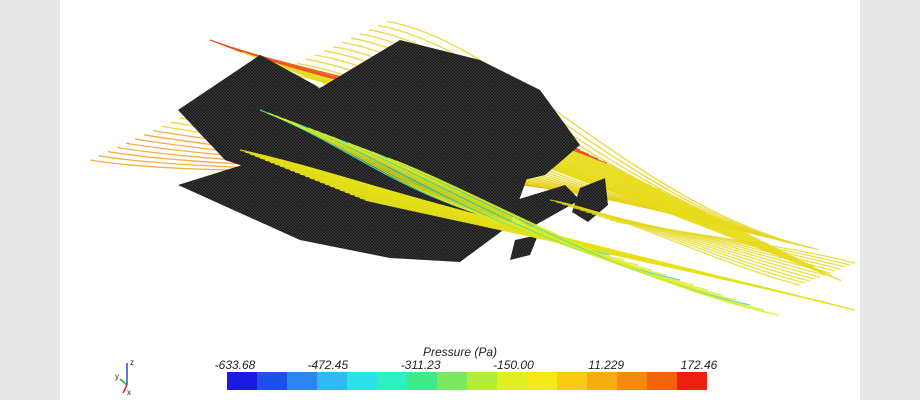 This screenshot has height=400, width=920. I want to click on colorbar-tick-label: -472.45, so click(328, 365).